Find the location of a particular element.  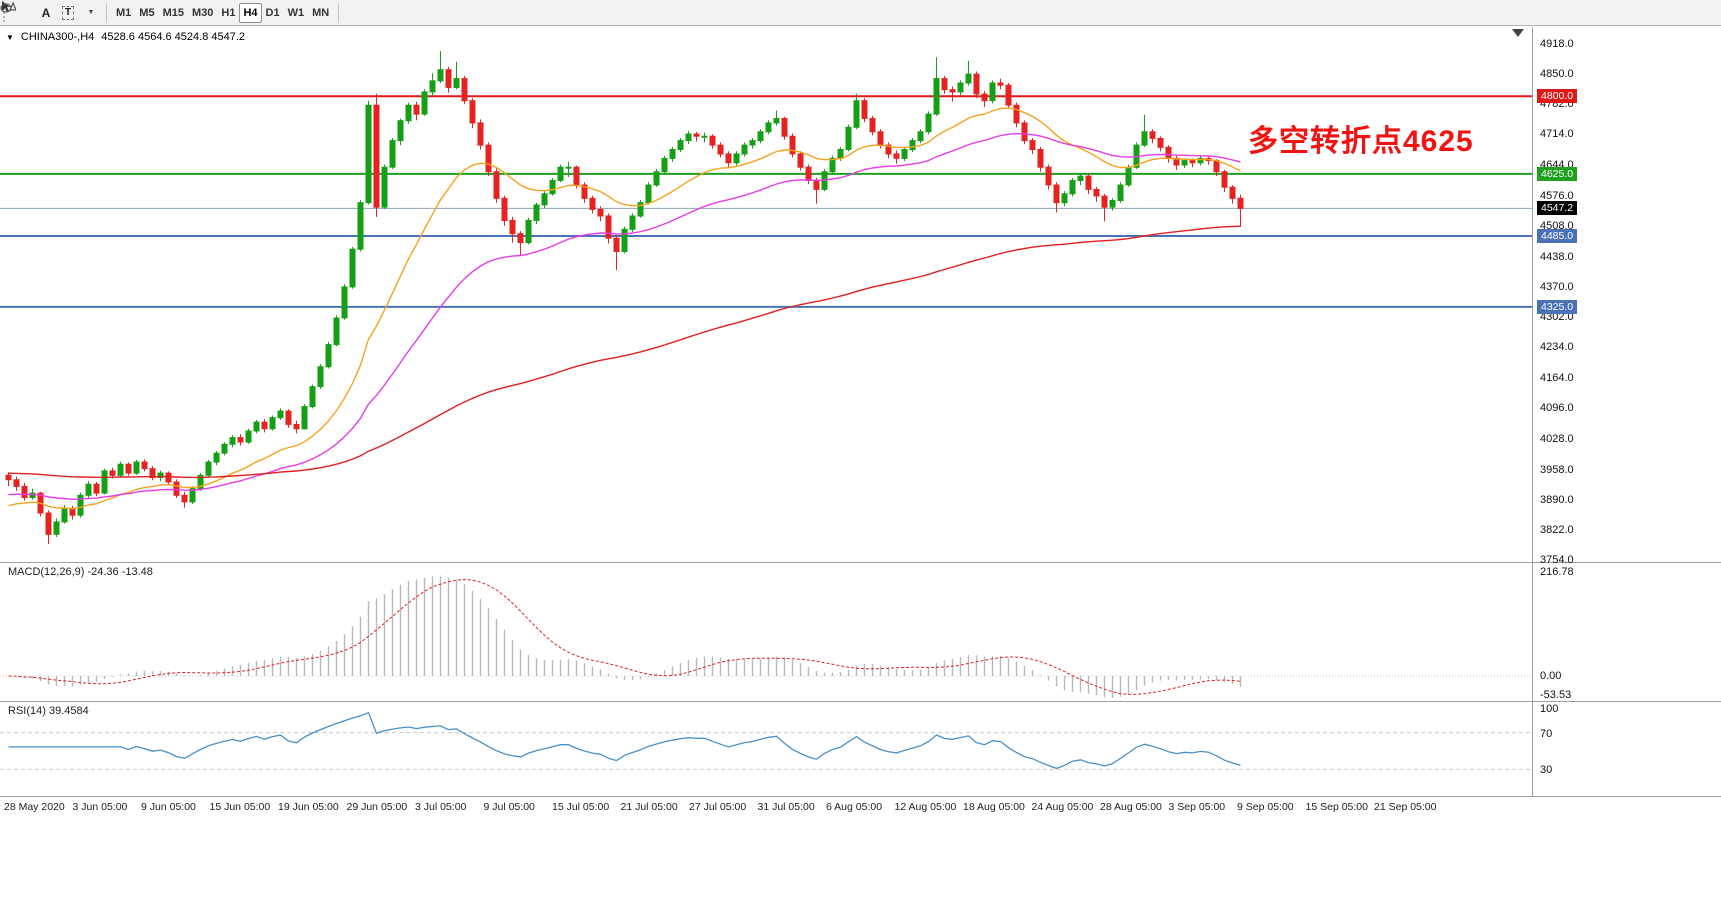

time-axis-tick: 9 Jul 05:00 is located at coordinates (509, 807).